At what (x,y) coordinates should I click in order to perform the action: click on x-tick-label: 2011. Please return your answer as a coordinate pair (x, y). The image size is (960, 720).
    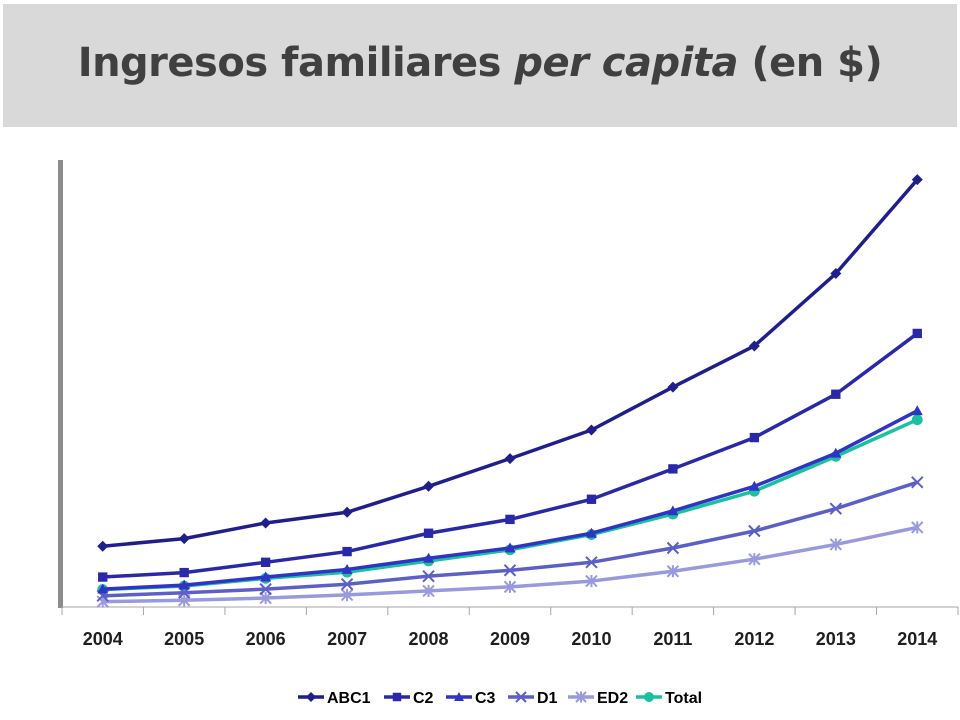
    Looking at the image, I should click on (672, 639).